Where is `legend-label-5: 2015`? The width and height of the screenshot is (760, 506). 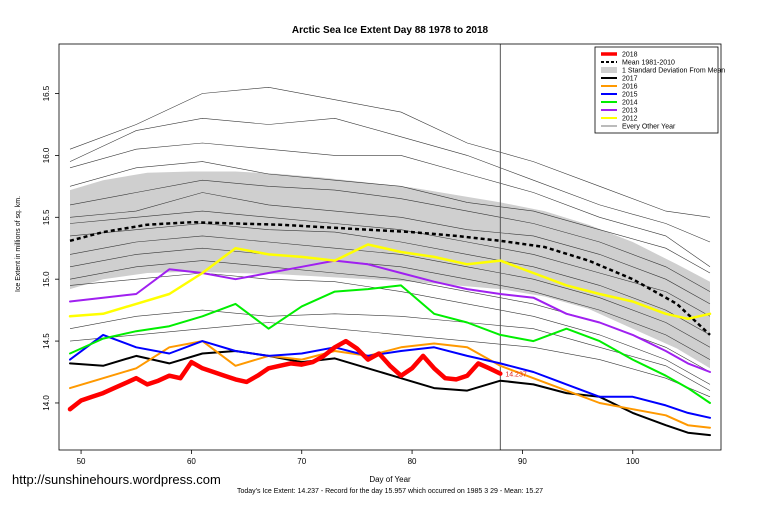 legend-label-5: 2015 is located at coordinates (630, 95).